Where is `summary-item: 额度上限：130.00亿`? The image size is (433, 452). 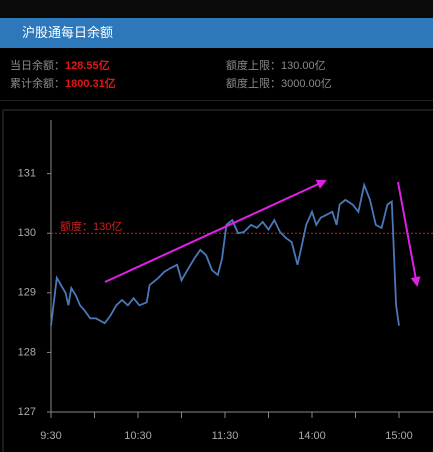
summary-item: 额度上限：130.00亿 is located at coordinates (276, 65).